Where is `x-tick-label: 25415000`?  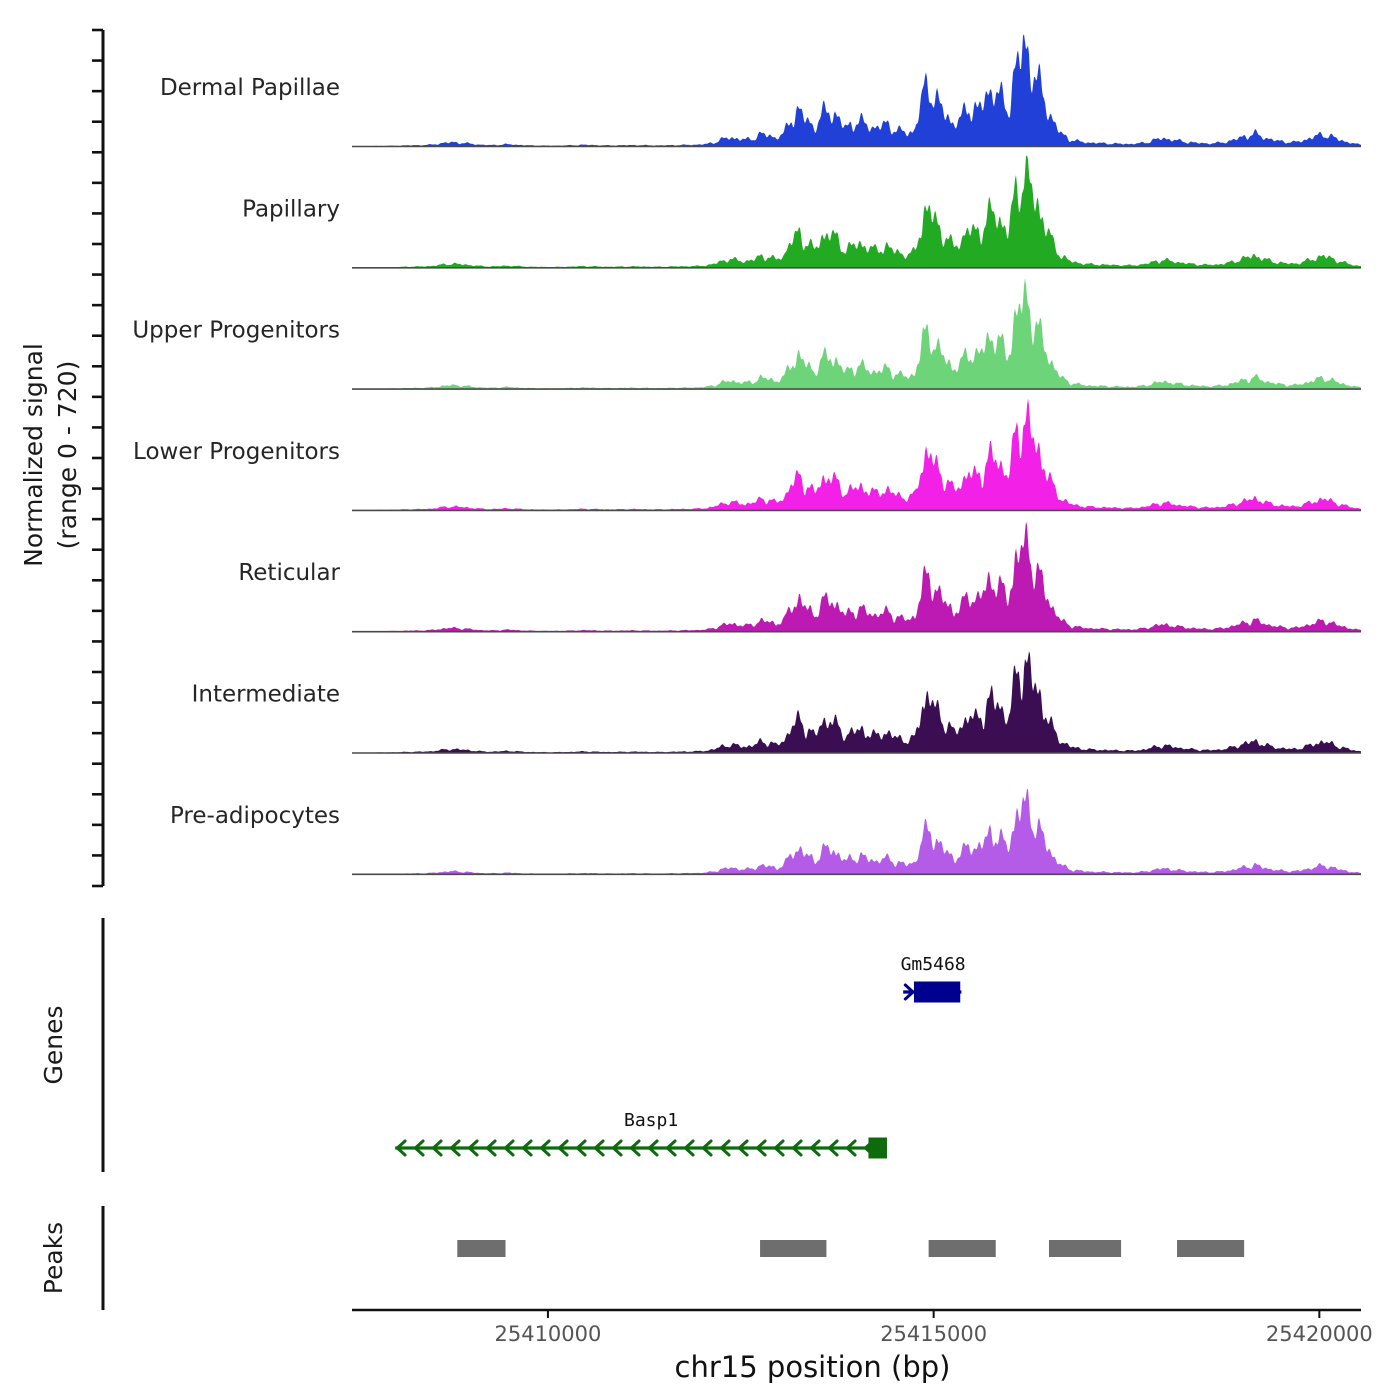 x-tick-label: 25415000 is located at coordinates (933, 1334).